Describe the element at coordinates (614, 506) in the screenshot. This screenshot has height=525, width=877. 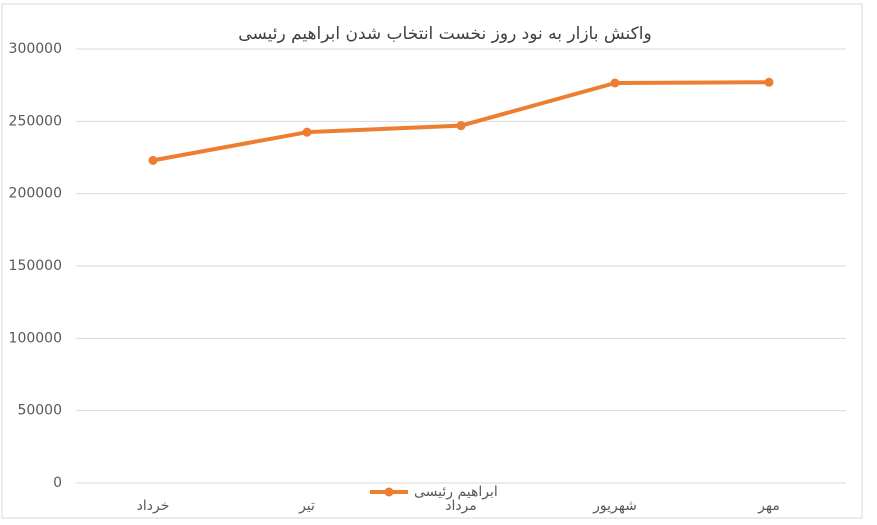
I see `x-tick-label: شهریور` at that location.